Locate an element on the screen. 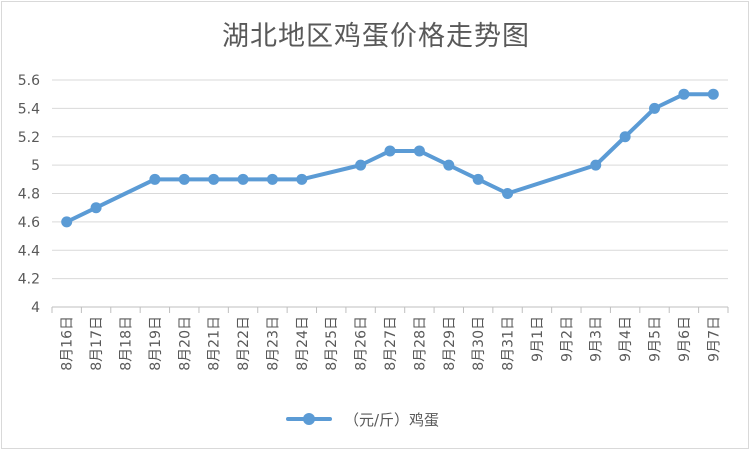 Image resolution: width=752 pixels, height=452 pixels. x-tick-label: 8月20日 is located at coordinates (185, 343).